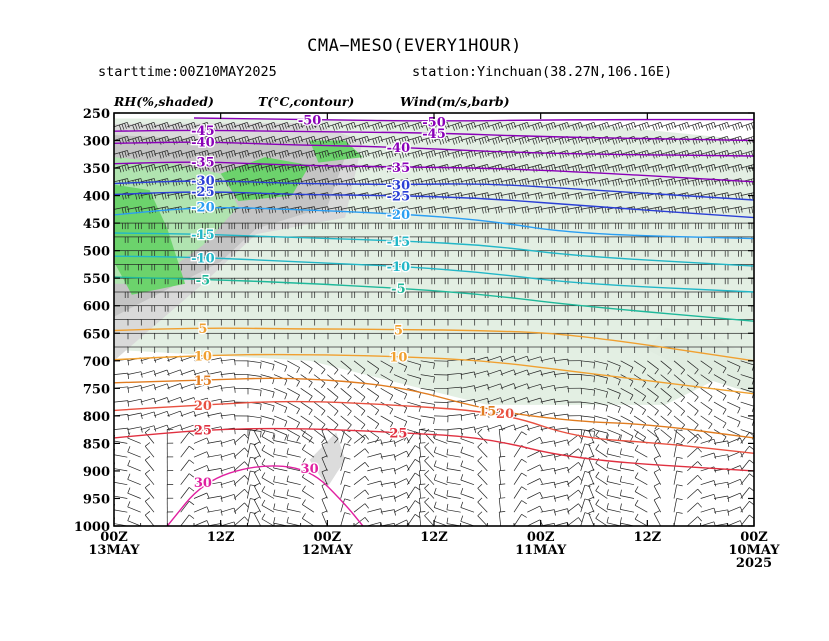  Describe the element at coordinates (542, 72) in the screenshot. I see `station-label: station:Yinchuan(38.27N,106.16E)` at that location.